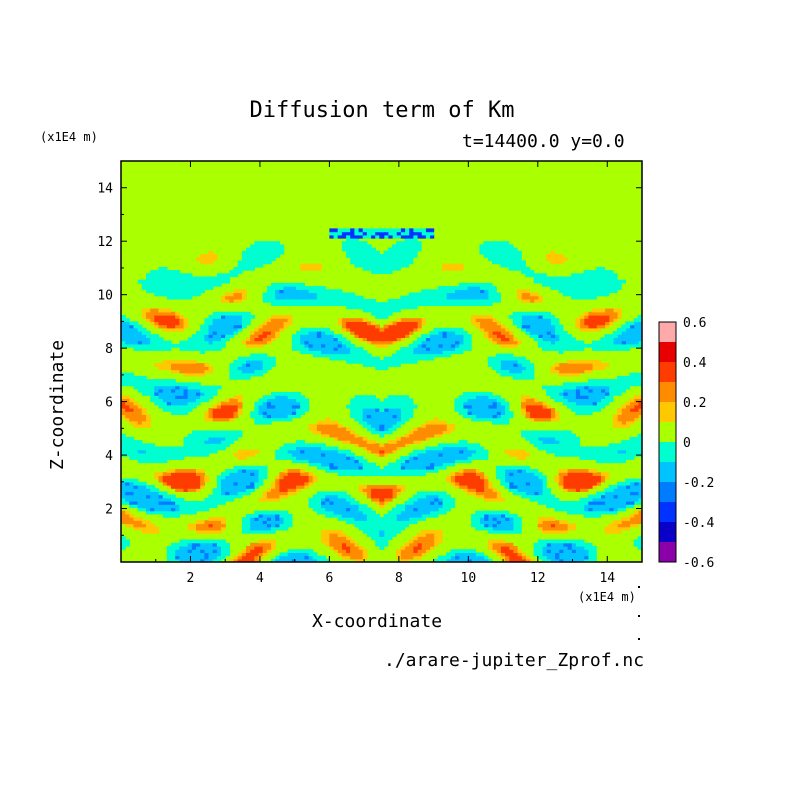  What do you see at coordinates (543, 141) in the screenshot?
I see `chart-subtitle: t=14400.0 y=0.0` at bounding box center [543, 141].